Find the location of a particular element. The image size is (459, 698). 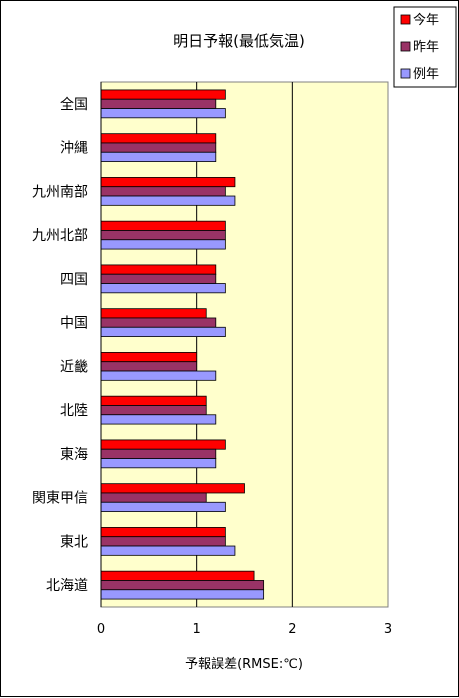

chart-title: 明日予報(最低気温) is located at coordinates (239, 41).